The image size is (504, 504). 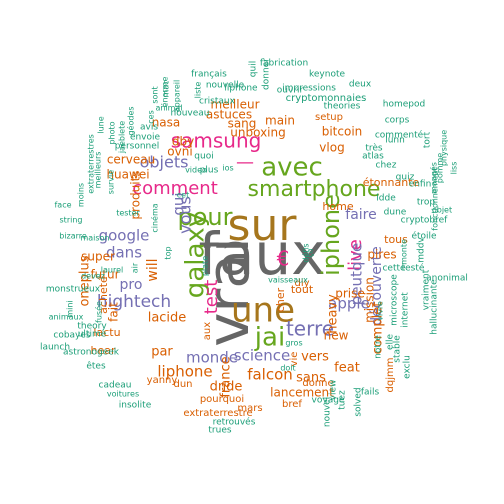 I want to click on cloud-word: survie, so click(x=111, y=182).